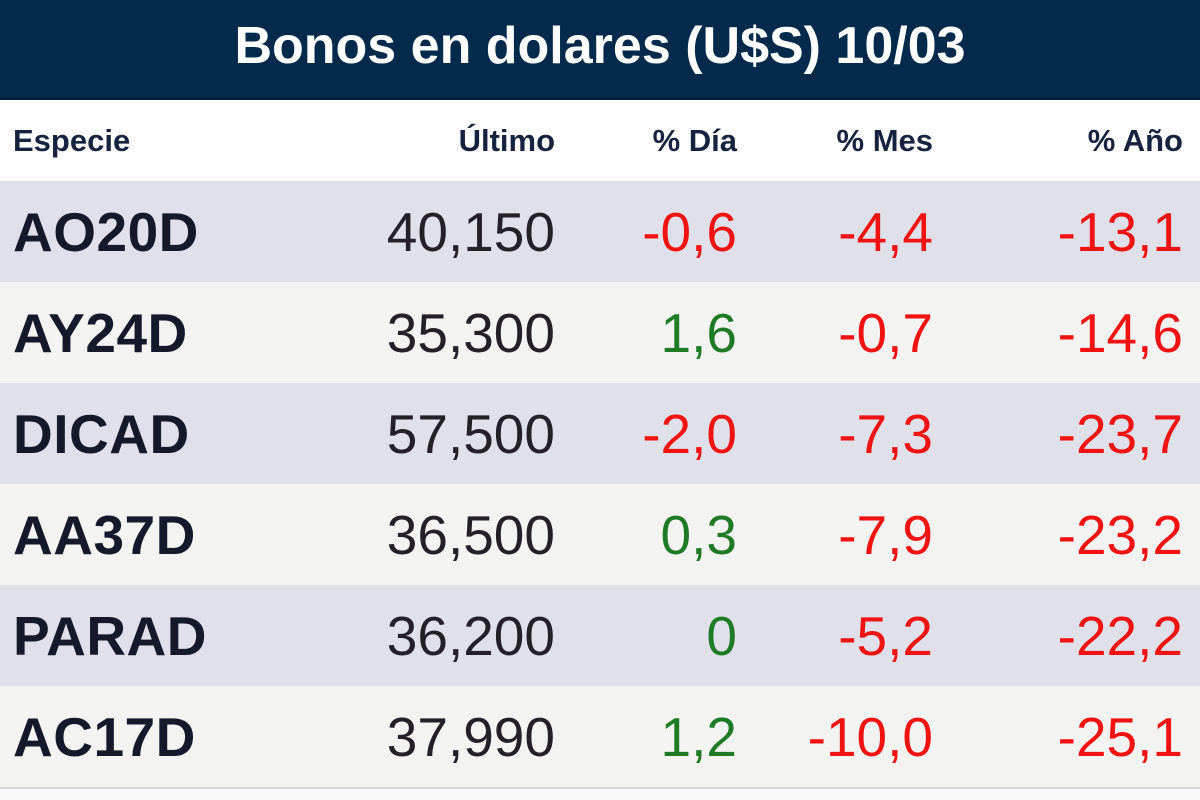  I want to click on table-row: AO20D 40,150 -0,6 -4,4 -13,1, so click(600, 231).